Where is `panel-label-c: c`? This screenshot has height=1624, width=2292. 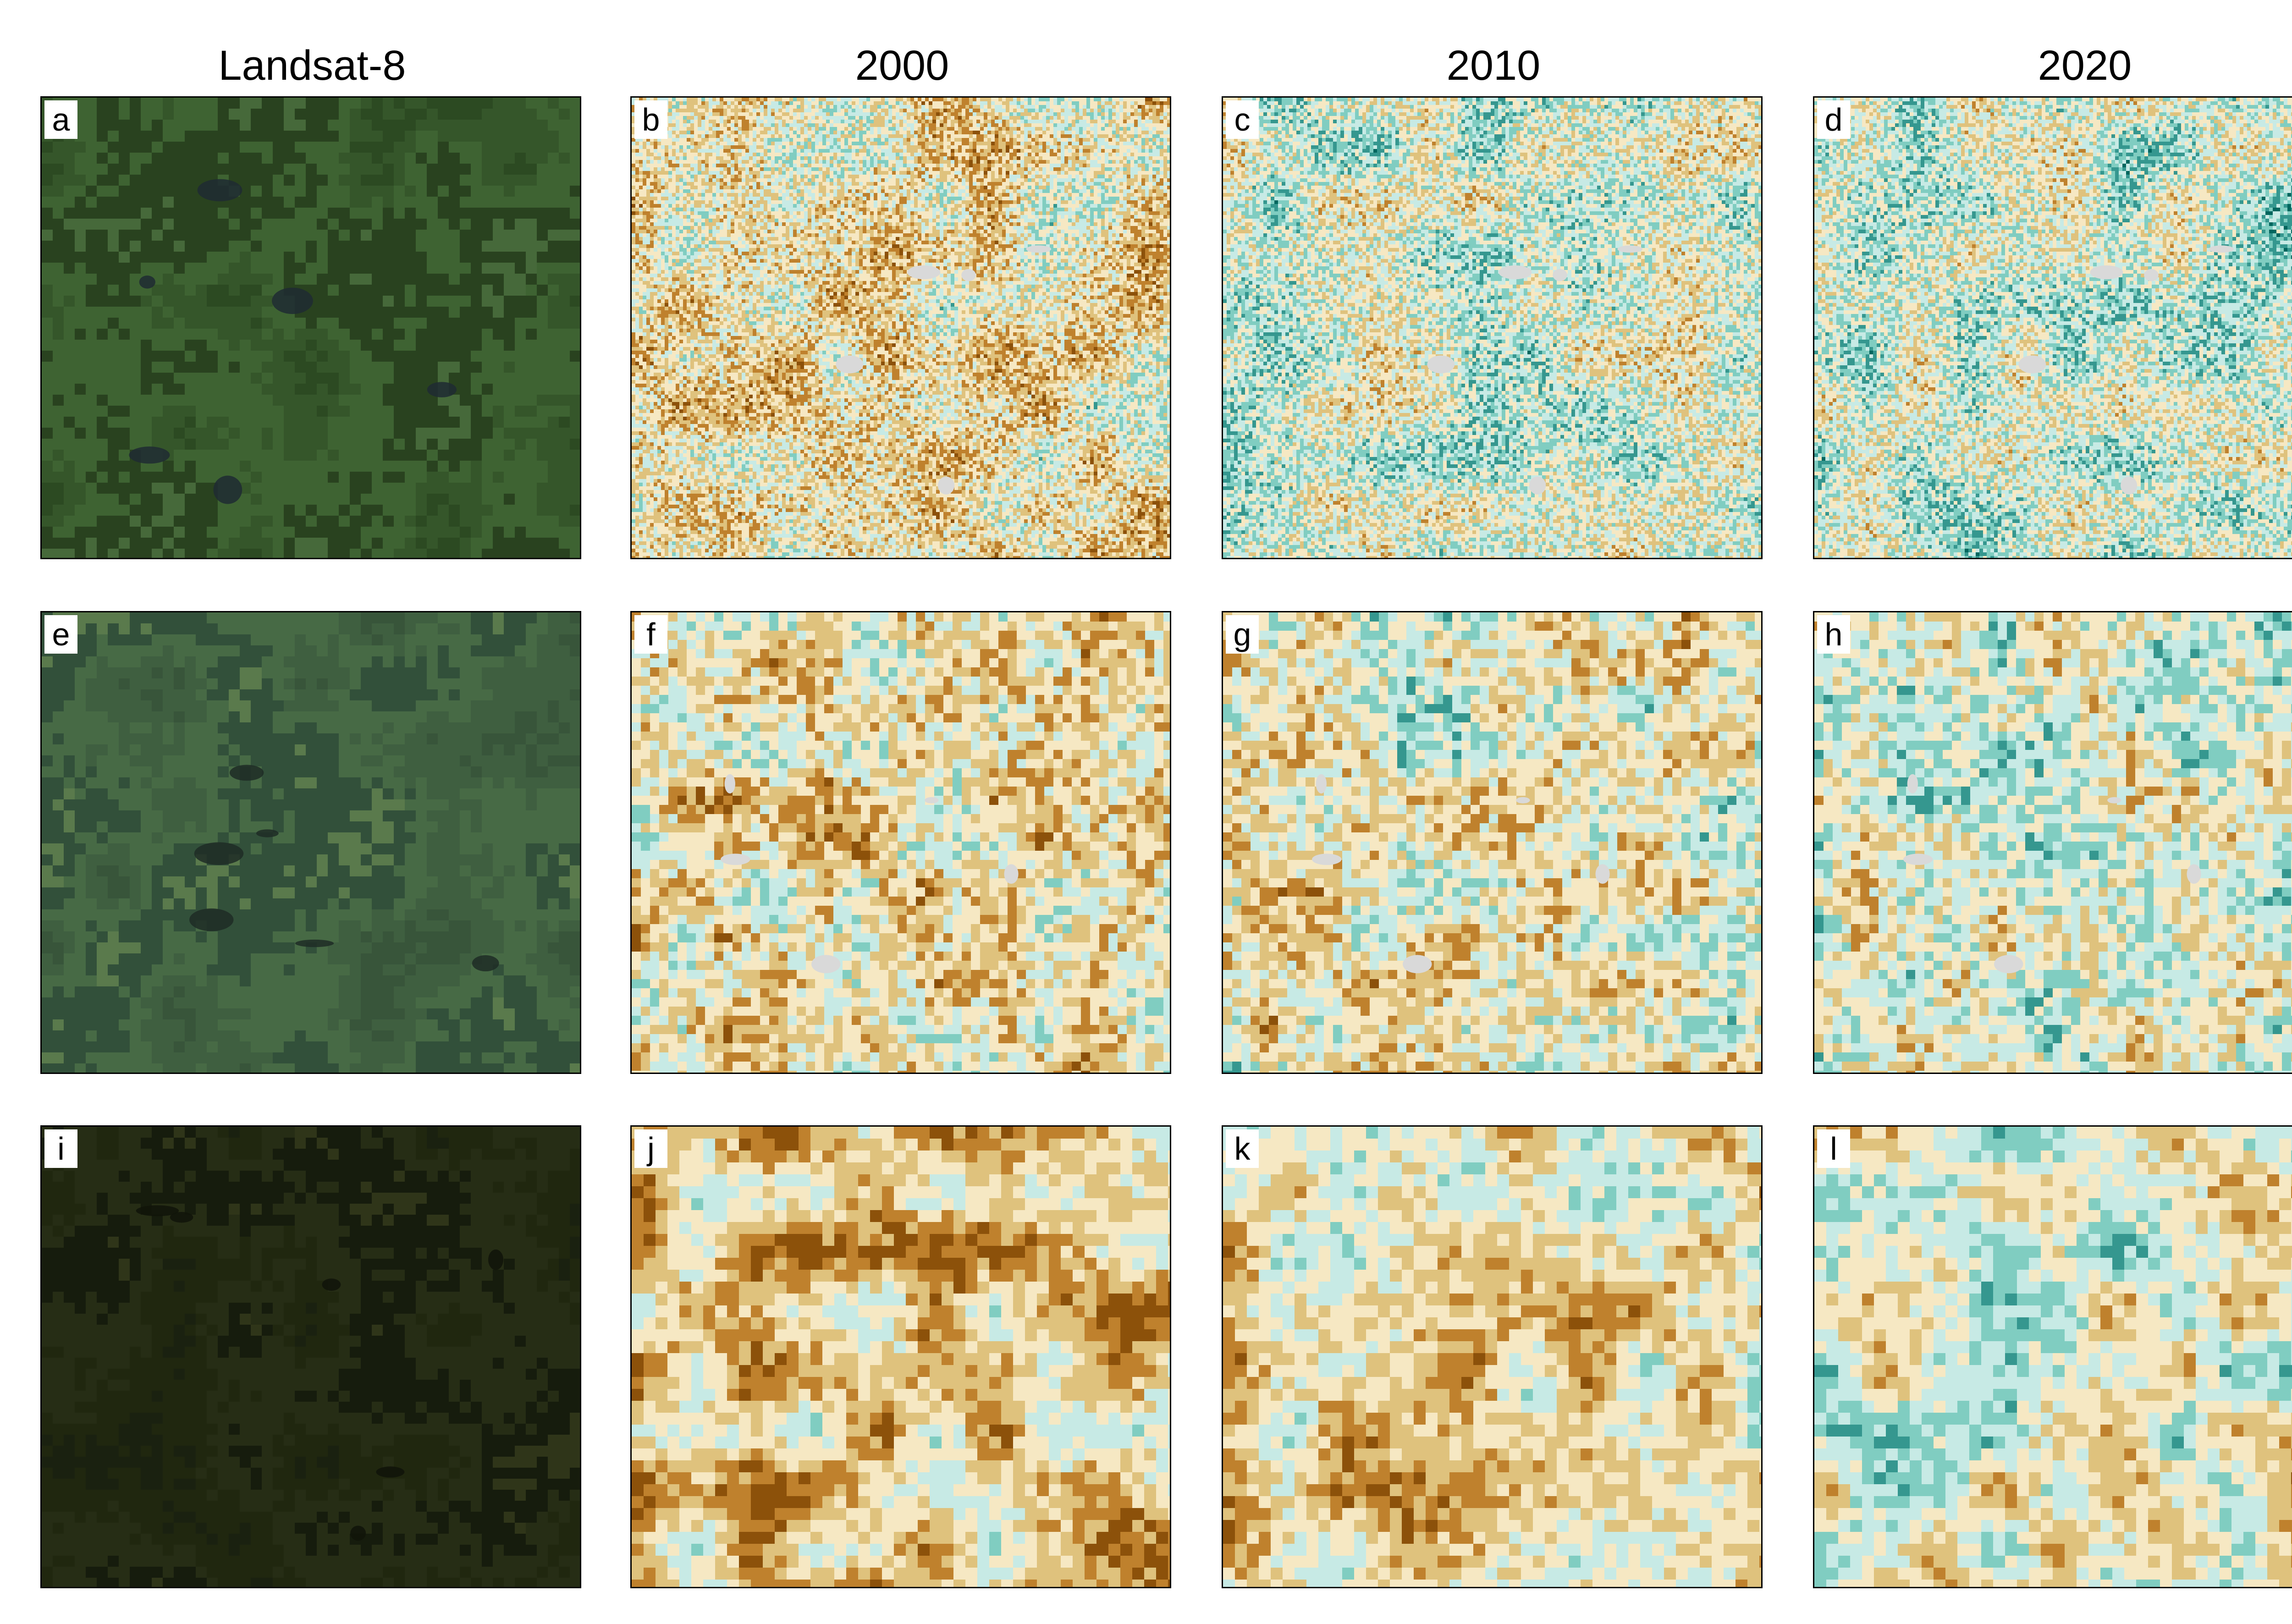
panel-label-c: c is located at coordinates (1242, 119).